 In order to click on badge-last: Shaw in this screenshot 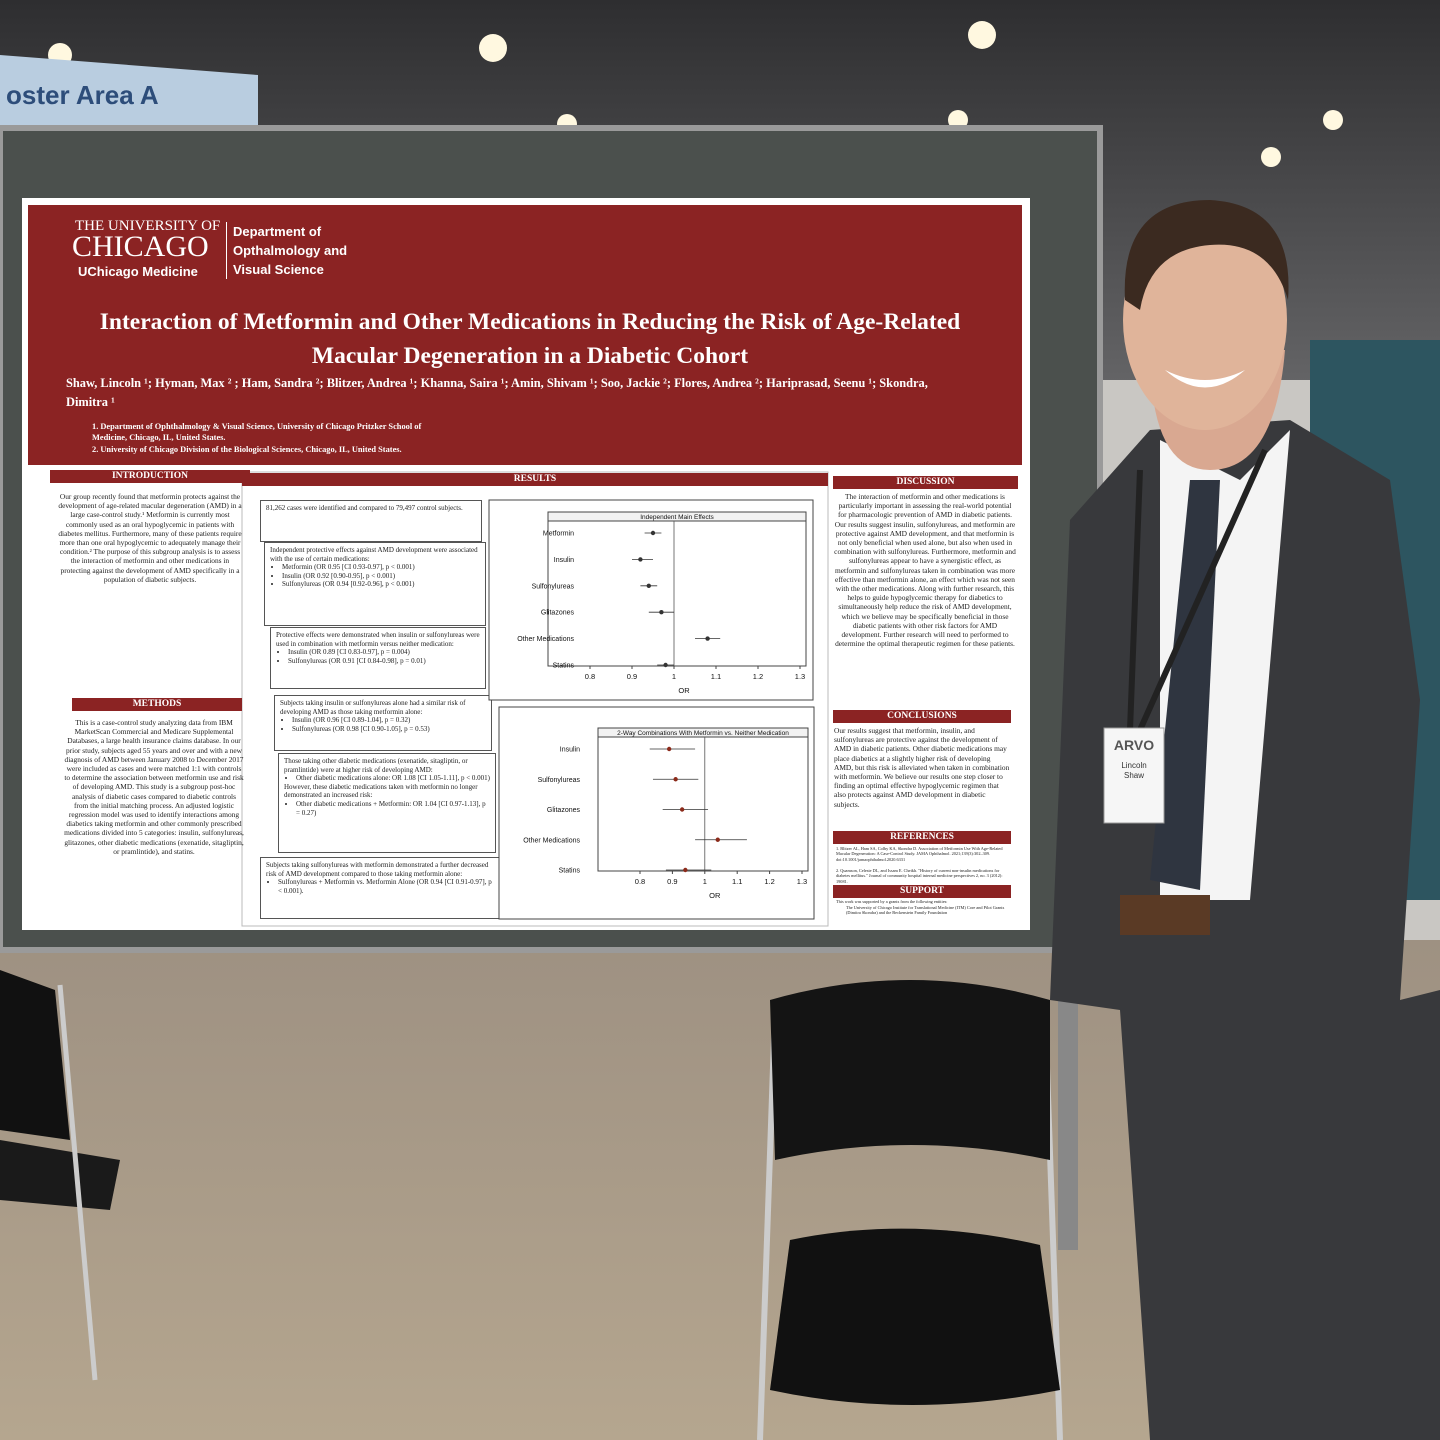, I will do `click(1134, 775)`.